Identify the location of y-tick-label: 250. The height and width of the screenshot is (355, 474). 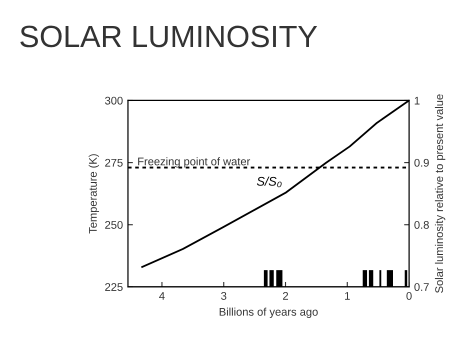
(114, 224).